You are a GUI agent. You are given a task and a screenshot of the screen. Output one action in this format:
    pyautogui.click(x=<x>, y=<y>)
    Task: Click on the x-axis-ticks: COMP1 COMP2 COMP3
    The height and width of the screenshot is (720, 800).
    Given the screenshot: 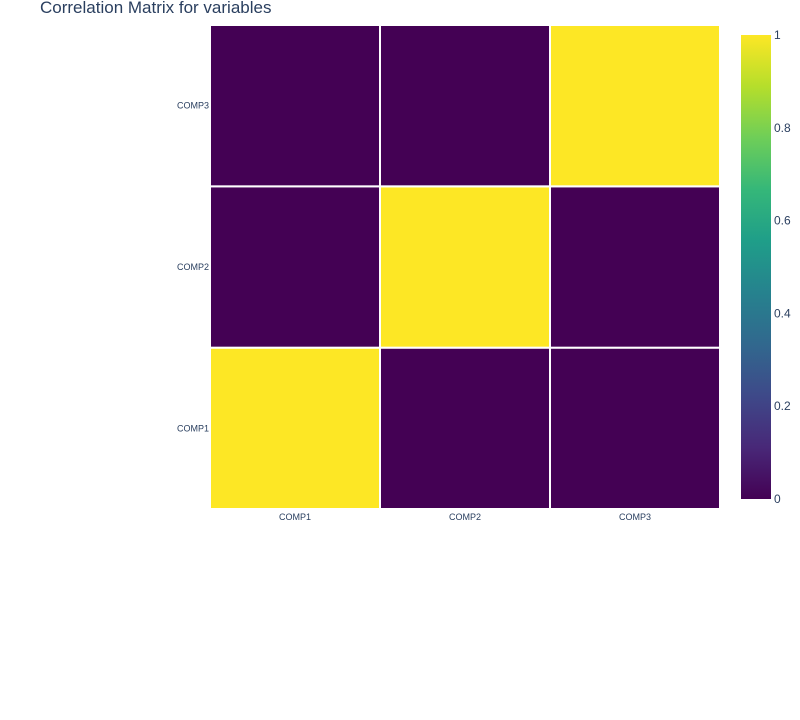 What is the action you would take?
    pyautogui.click(x=465, y=517)
    